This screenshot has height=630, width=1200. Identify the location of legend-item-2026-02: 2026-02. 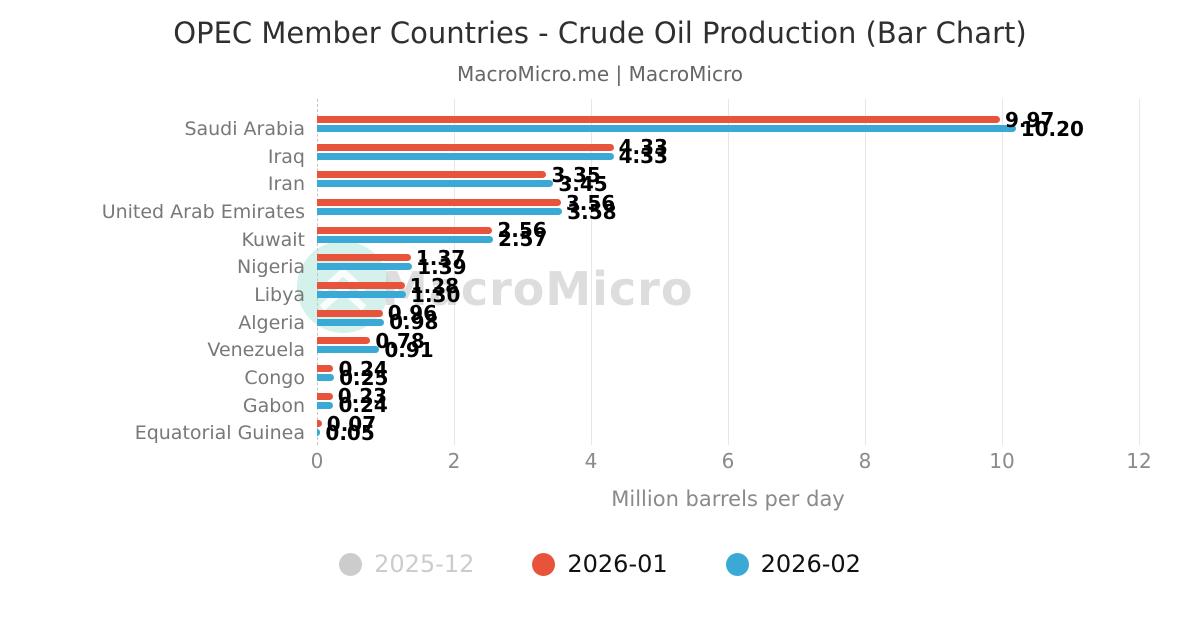
(793, 564).